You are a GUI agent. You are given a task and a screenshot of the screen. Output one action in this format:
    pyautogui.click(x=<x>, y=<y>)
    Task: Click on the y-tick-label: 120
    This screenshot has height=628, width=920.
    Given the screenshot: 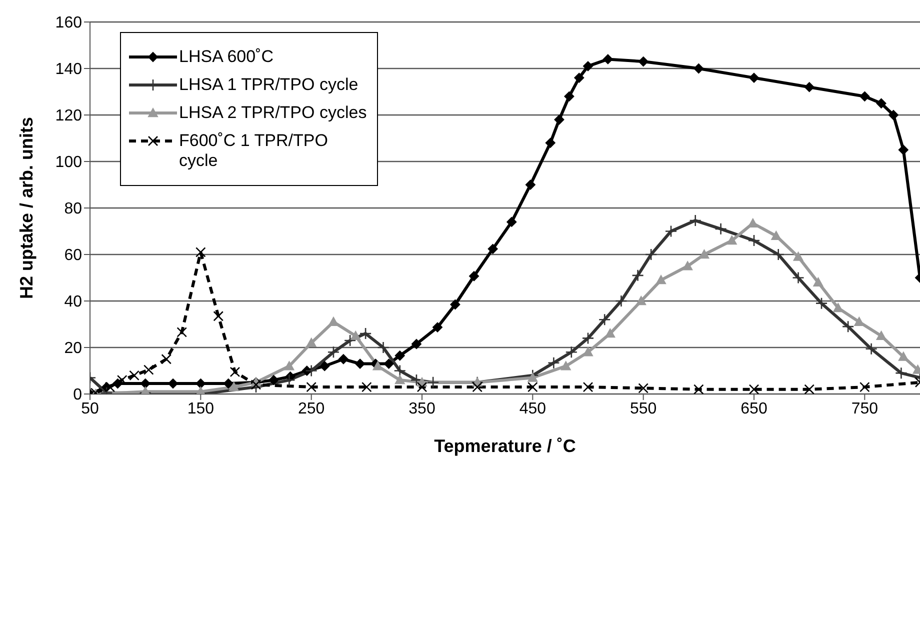 What is the action you would take?
    pyautogui.click(x=68, y=116)
    